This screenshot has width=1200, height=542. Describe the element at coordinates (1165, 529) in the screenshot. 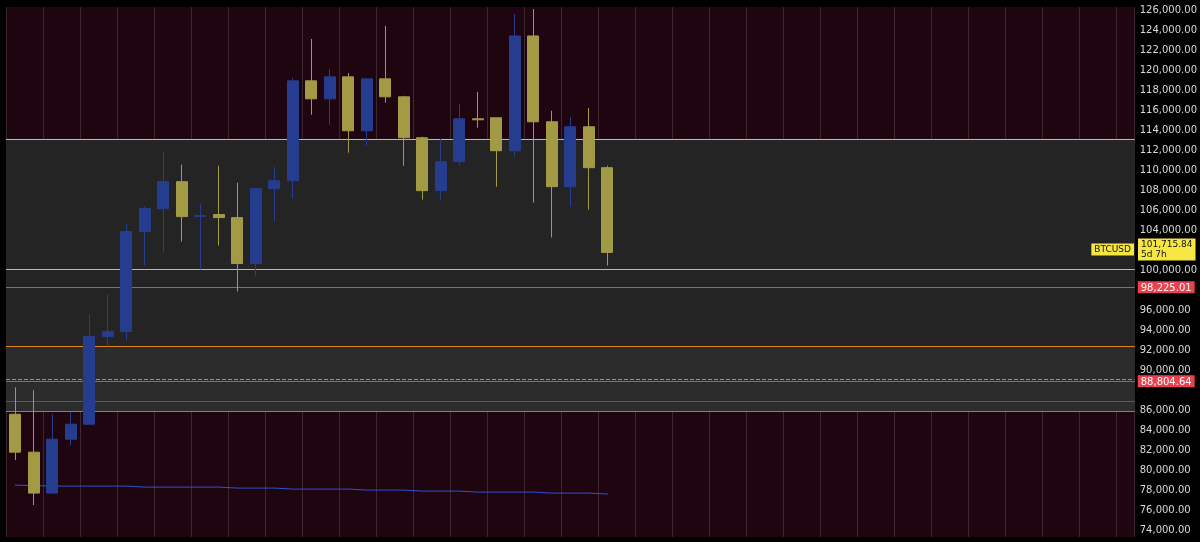

I see `y-tick-label: 74,000.00` at that location.